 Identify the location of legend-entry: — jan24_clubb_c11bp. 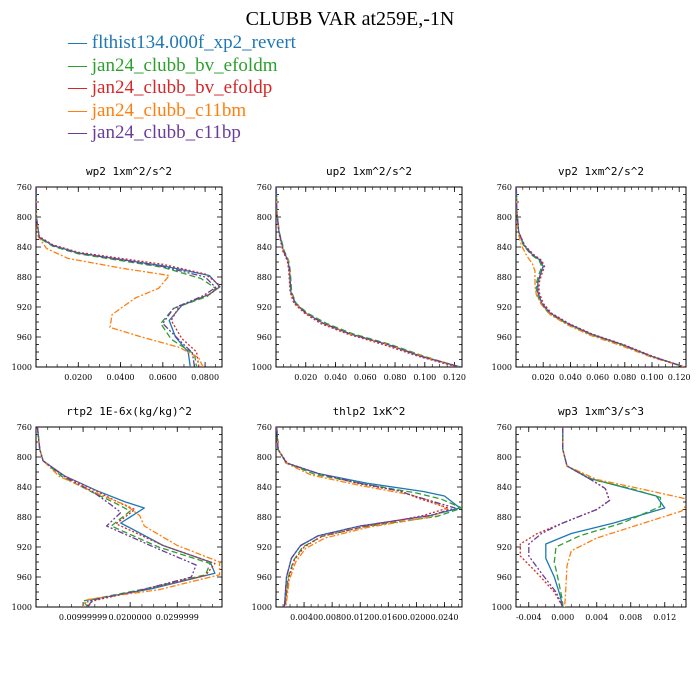
(154, 132).